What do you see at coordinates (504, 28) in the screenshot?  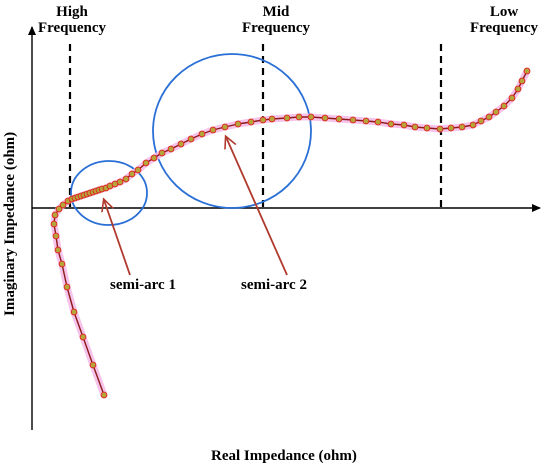 I see `region-label-low-line2: Frequency` at bounding box center [504, 28].